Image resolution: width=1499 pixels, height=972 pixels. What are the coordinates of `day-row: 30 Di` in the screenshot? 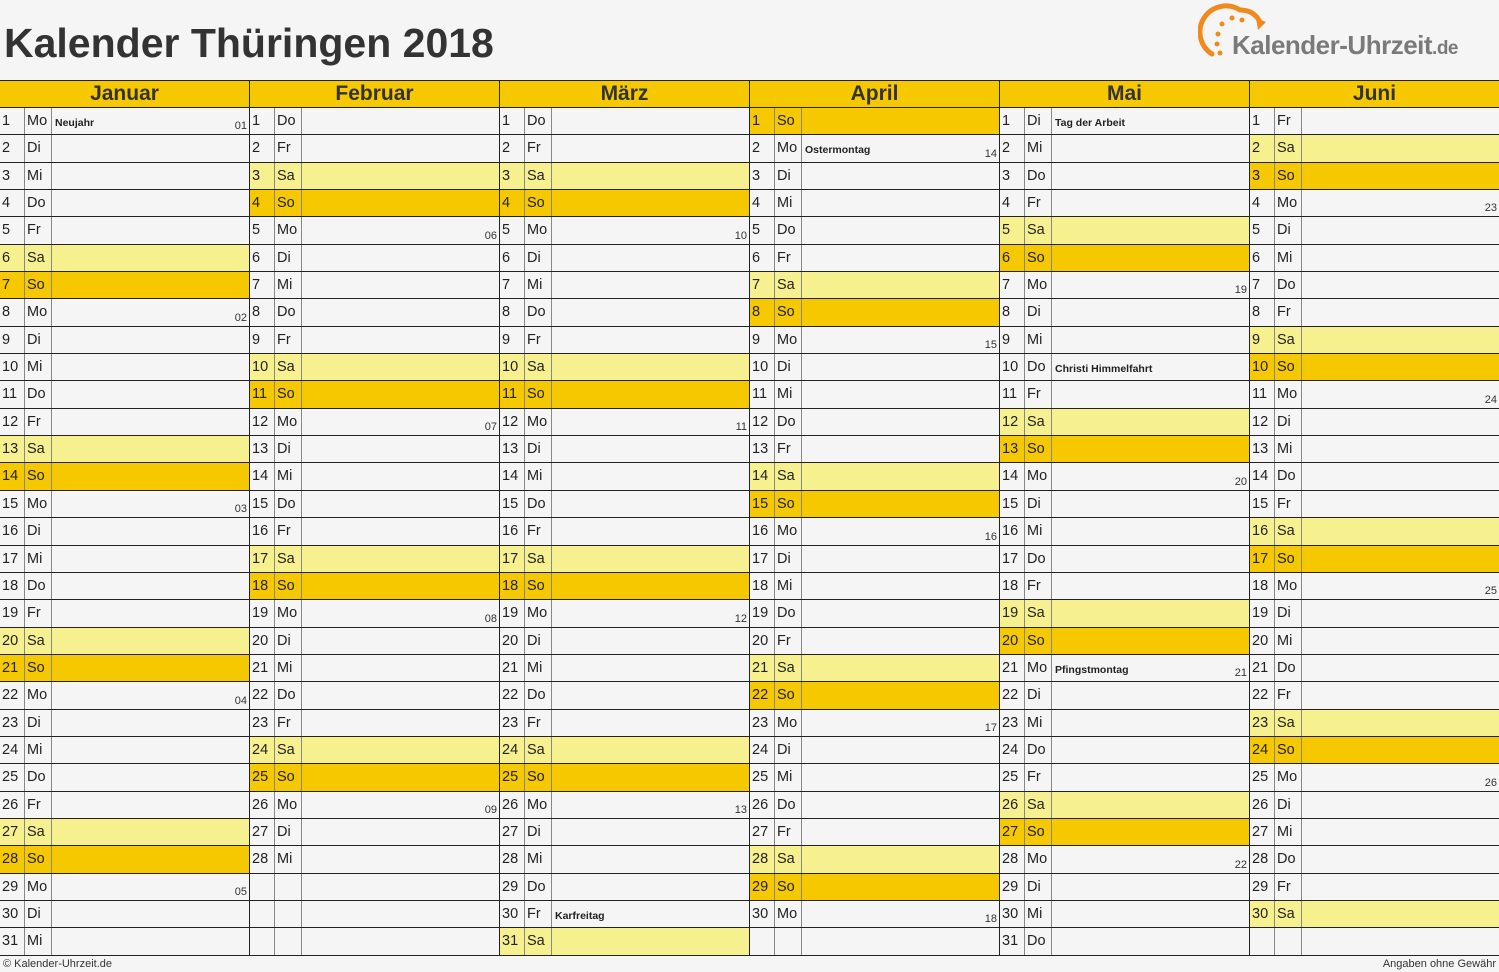 It's located at (124, 914).